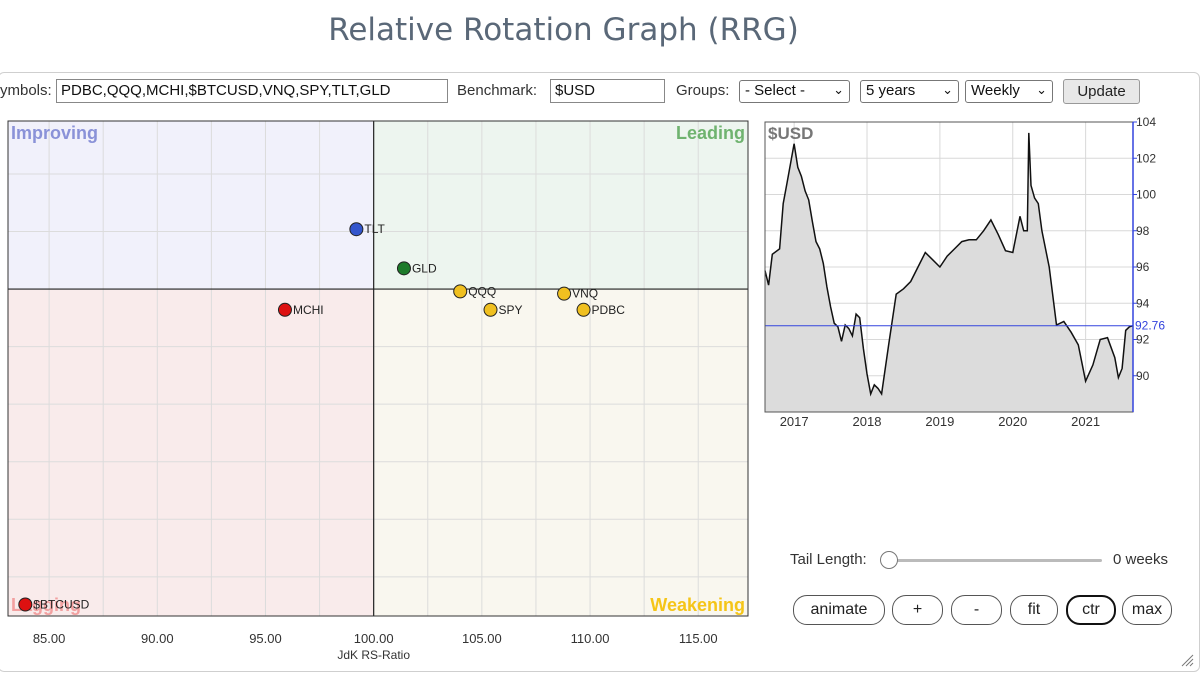  I want to click on groups-select: - Select - ⌄, so click(794, 91).